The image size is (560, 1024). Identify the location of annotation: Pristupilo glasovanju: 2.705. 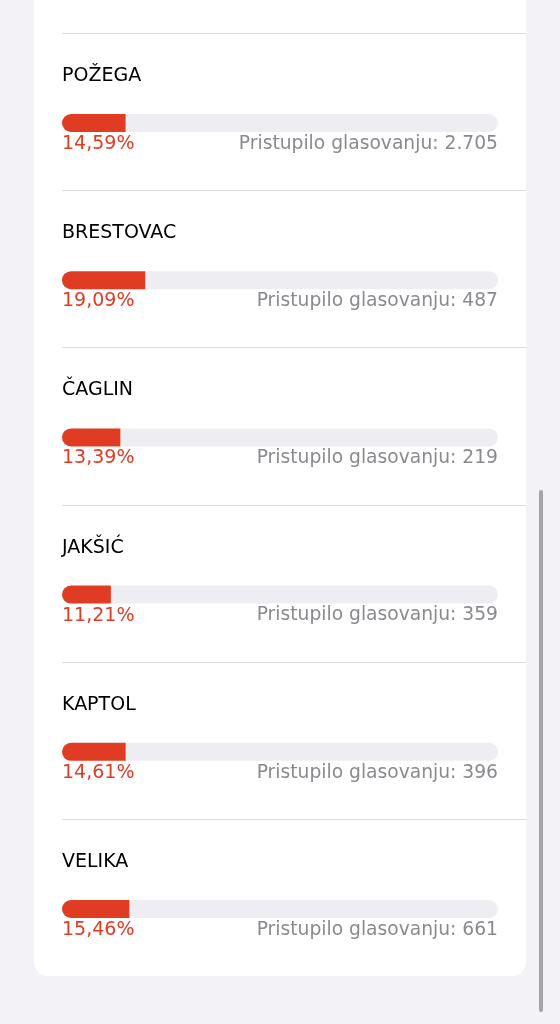
(368, 142).